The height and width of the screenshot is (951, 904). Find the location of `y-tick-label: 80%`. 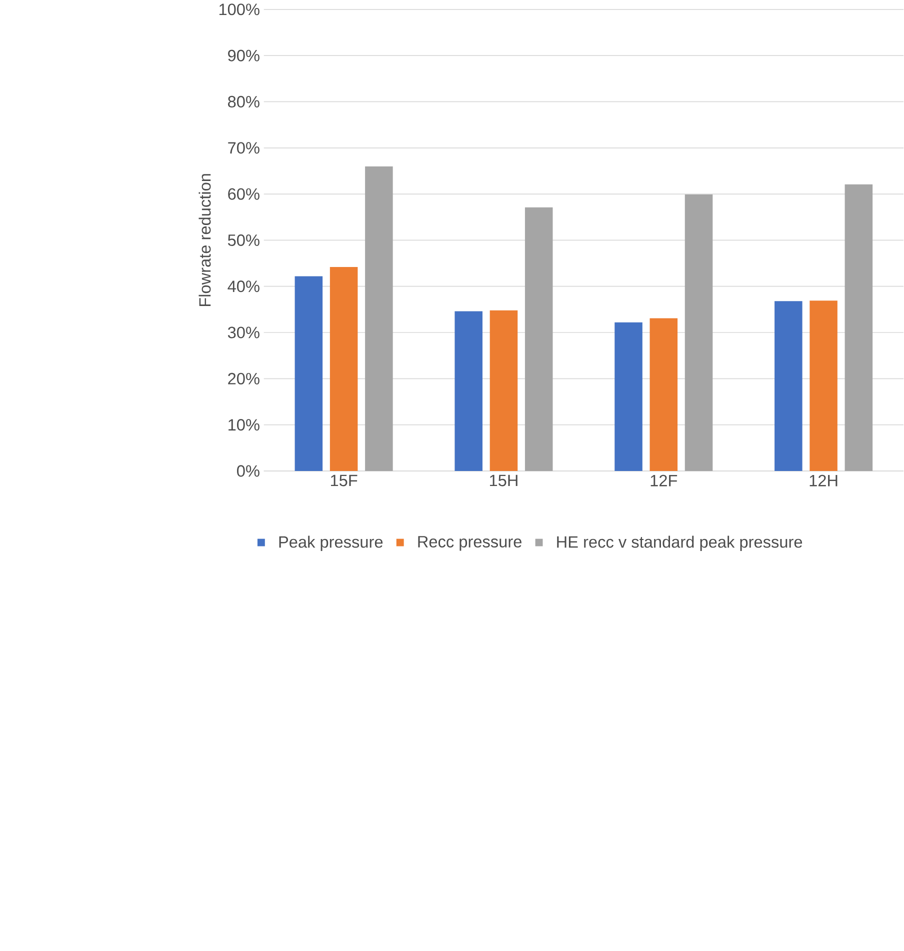

y-tick-label: 80% is located at coordinates (244, 102).